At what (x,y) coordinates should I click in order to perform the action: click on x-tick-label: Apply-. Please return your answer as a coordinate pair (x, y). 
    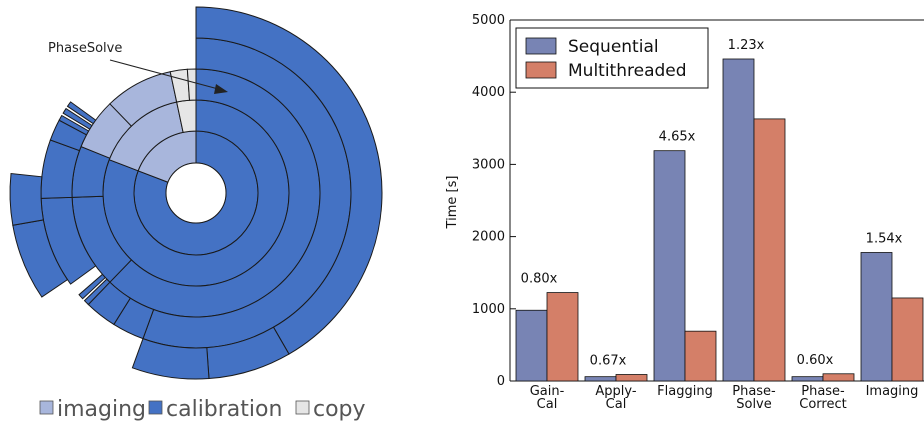
    Looking at the image, I should click on (615, 391).